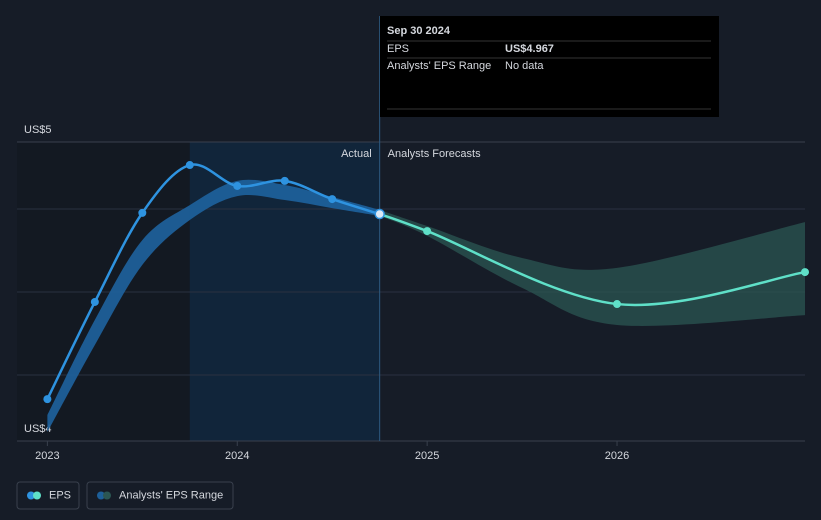  I want to click on legend-label: Analysts' EPS Range, so click(171, 495).